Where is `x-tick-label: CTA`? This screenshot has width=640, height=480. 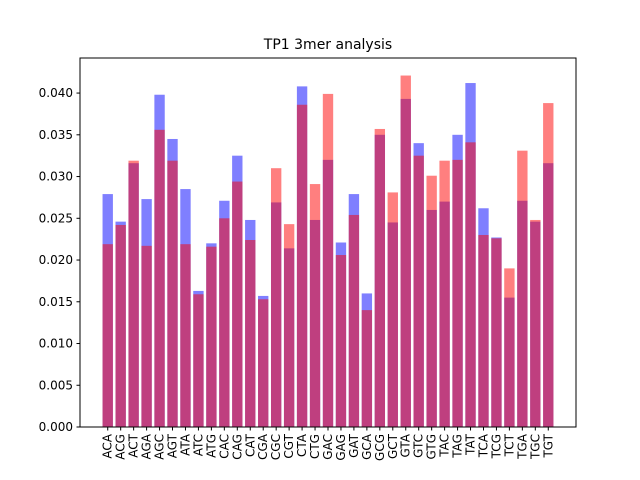
x-tick-label: CTA is located at coordinates (302, 445).